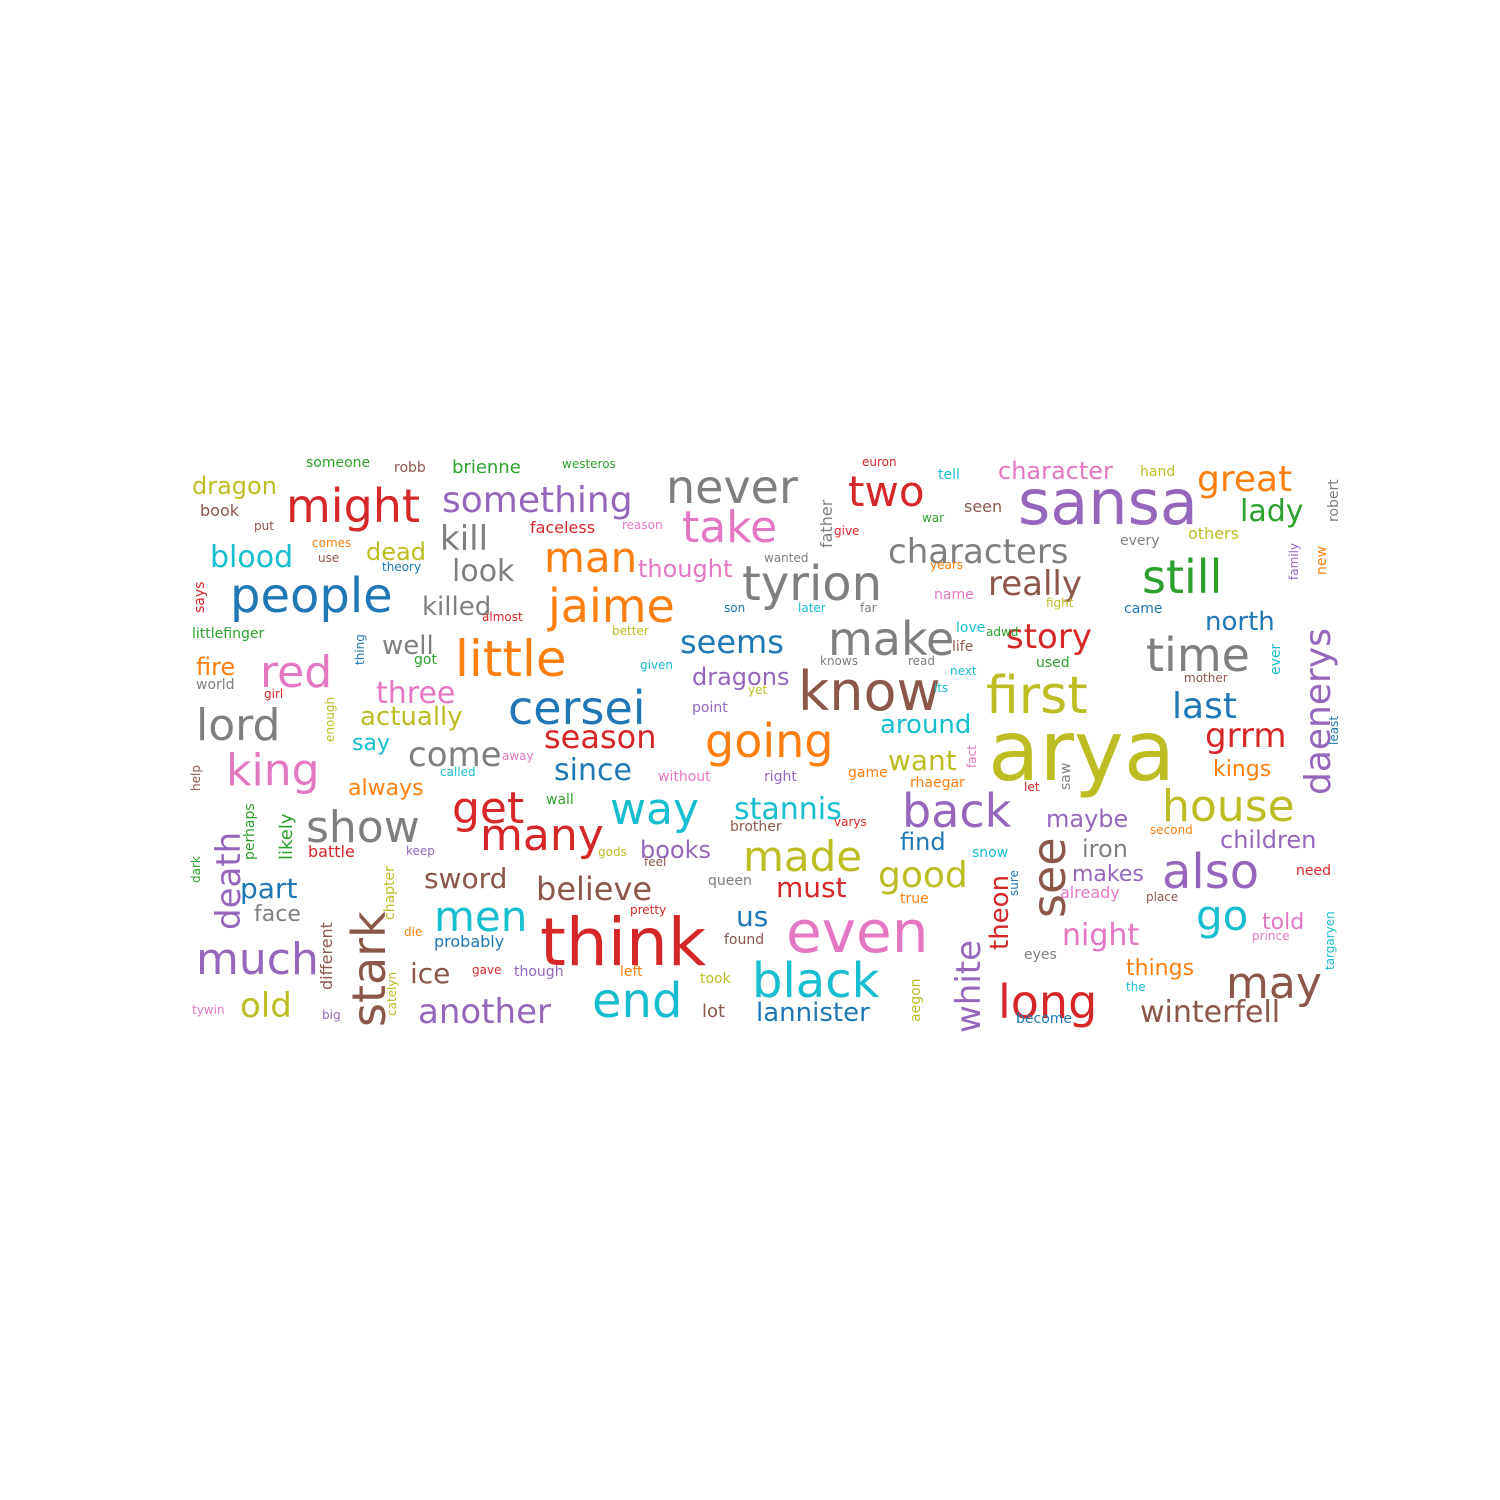 This screenshot has height=1500, width=1500. Describe the element at coordinates (1090, 892) in the screenshot. I see `word-already: already` at that location.